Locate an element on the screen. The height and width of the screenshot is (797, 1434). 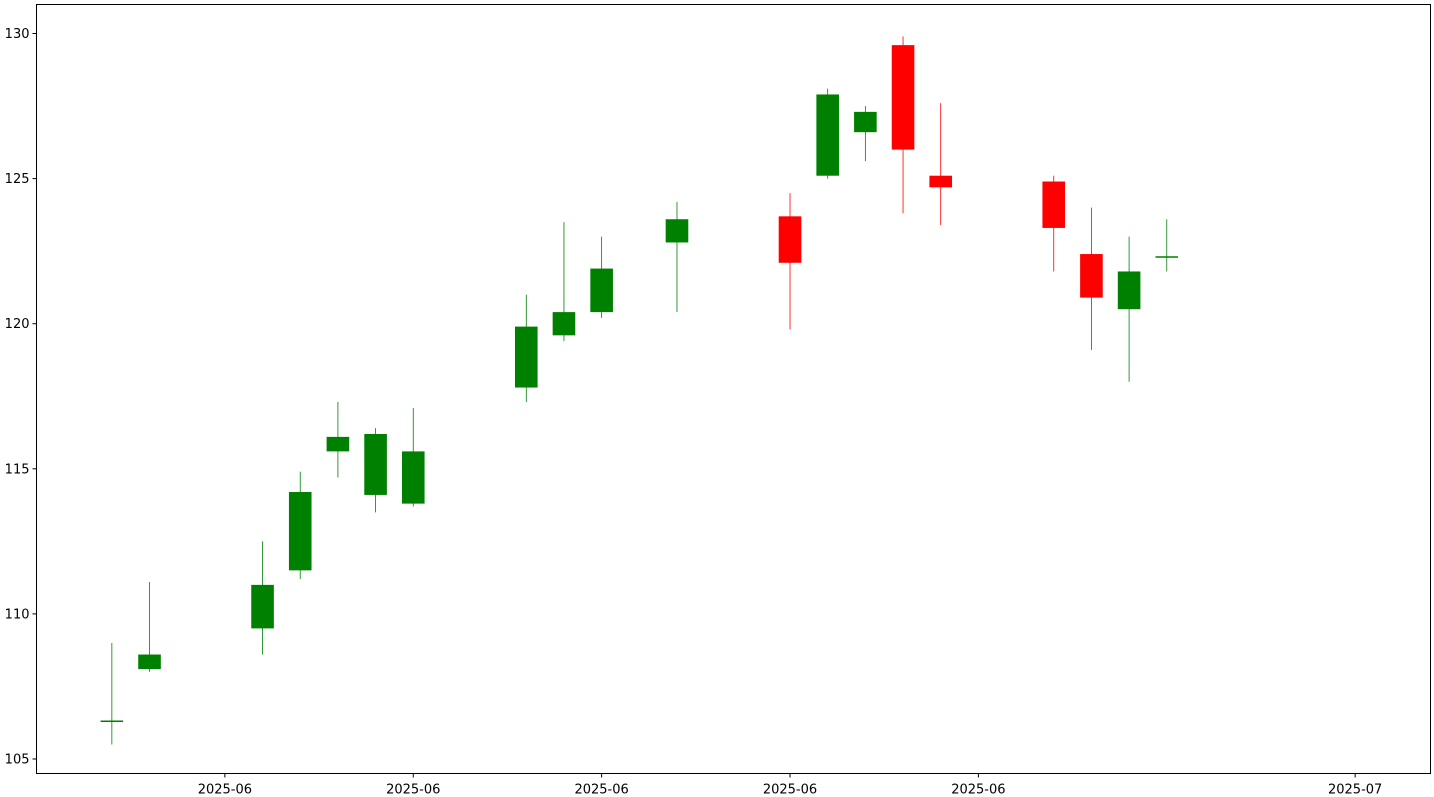
y-tick-label: 105 is located at coordinates (17, 759).